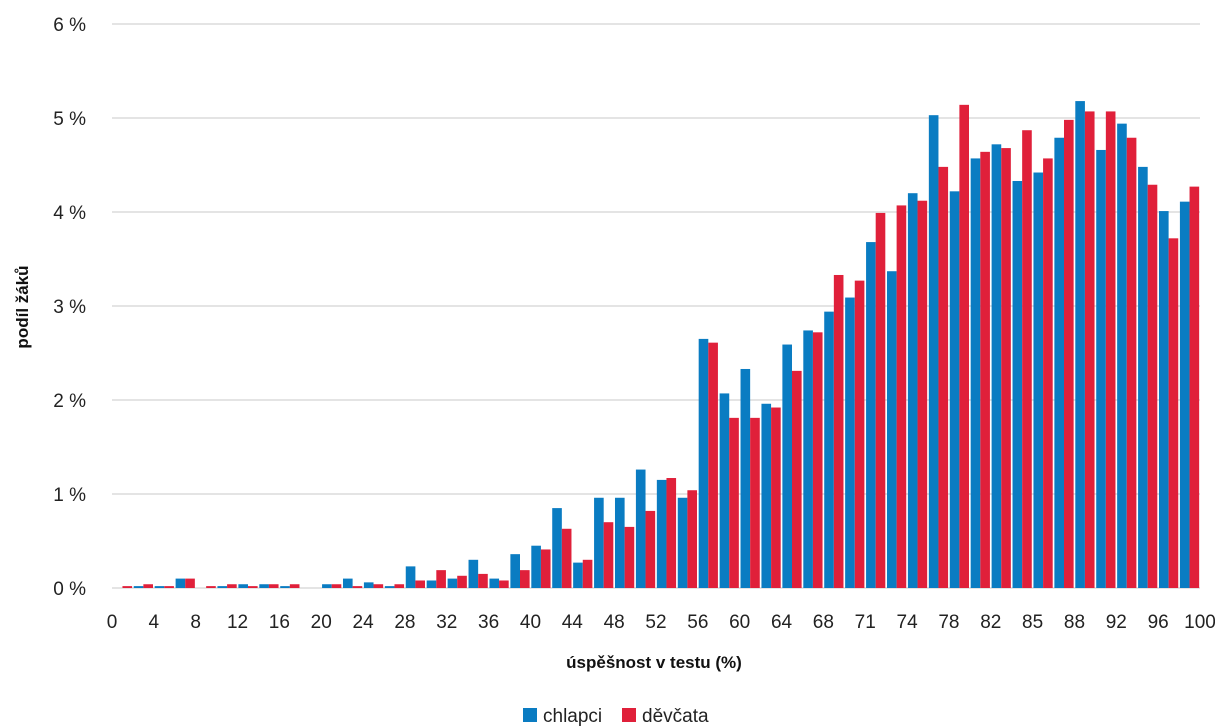  Describe the element at coordinates (321, 622) in the screenshot. I see `x-tick-label: 20` at that location.